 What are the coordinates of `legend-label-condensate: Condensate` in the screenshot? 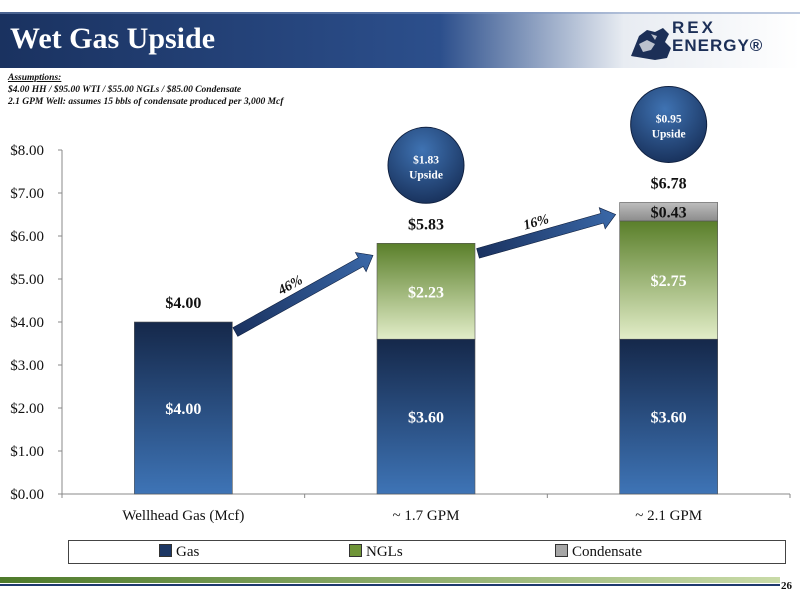 It's located at (607, 552).